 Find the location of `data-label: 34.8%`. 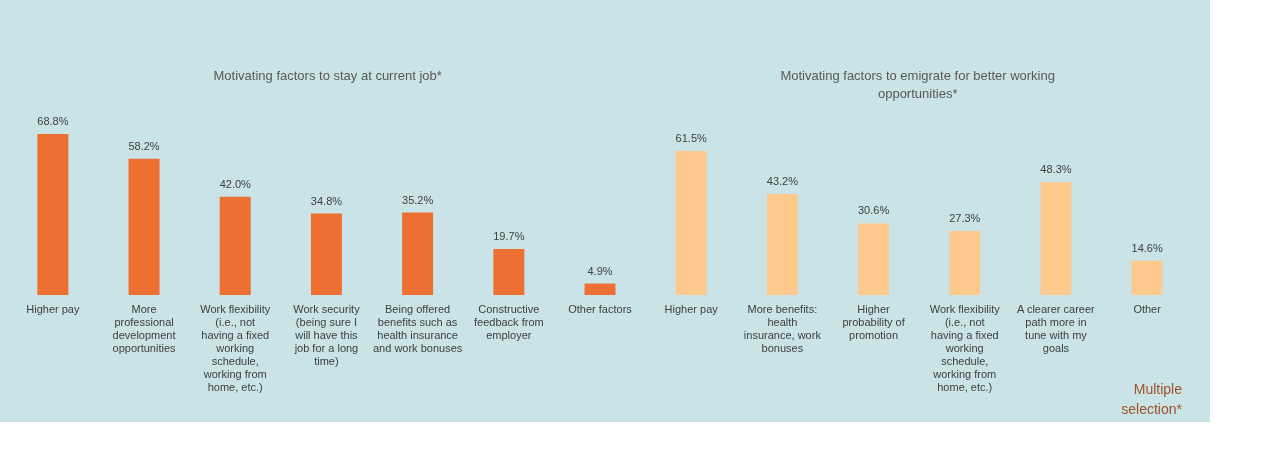

data-label: 34.8% is located at coordinates (326, 200).